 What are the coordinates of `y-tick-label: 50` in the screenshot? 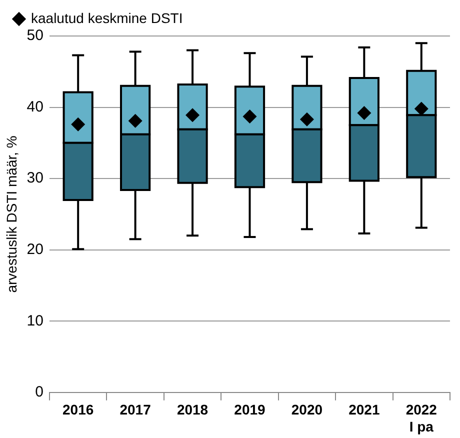 It's located at (35, 35).